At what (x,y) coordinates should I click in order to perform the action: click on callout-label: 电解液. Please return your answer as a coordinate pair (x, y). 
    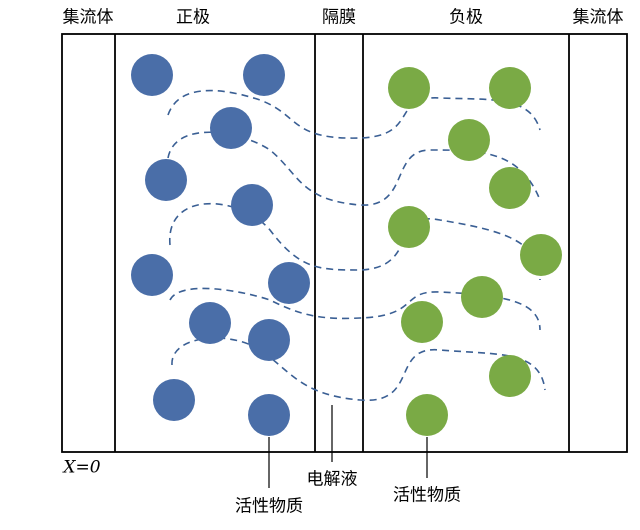
    Looking at the image, I should click on (332, 480).